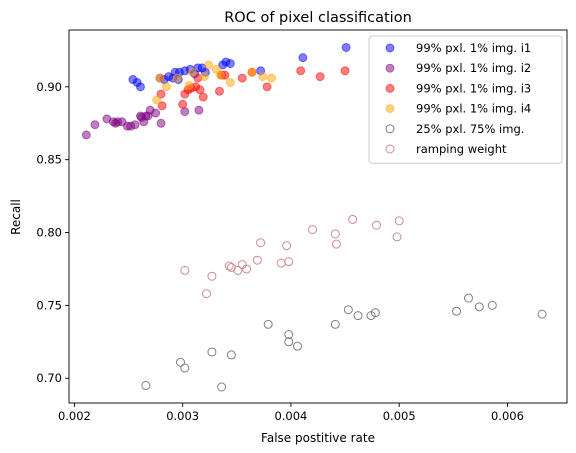  I want to click on y-axis: 0.70 0.75 0.80 0.85 0.90, so click(52, 232).